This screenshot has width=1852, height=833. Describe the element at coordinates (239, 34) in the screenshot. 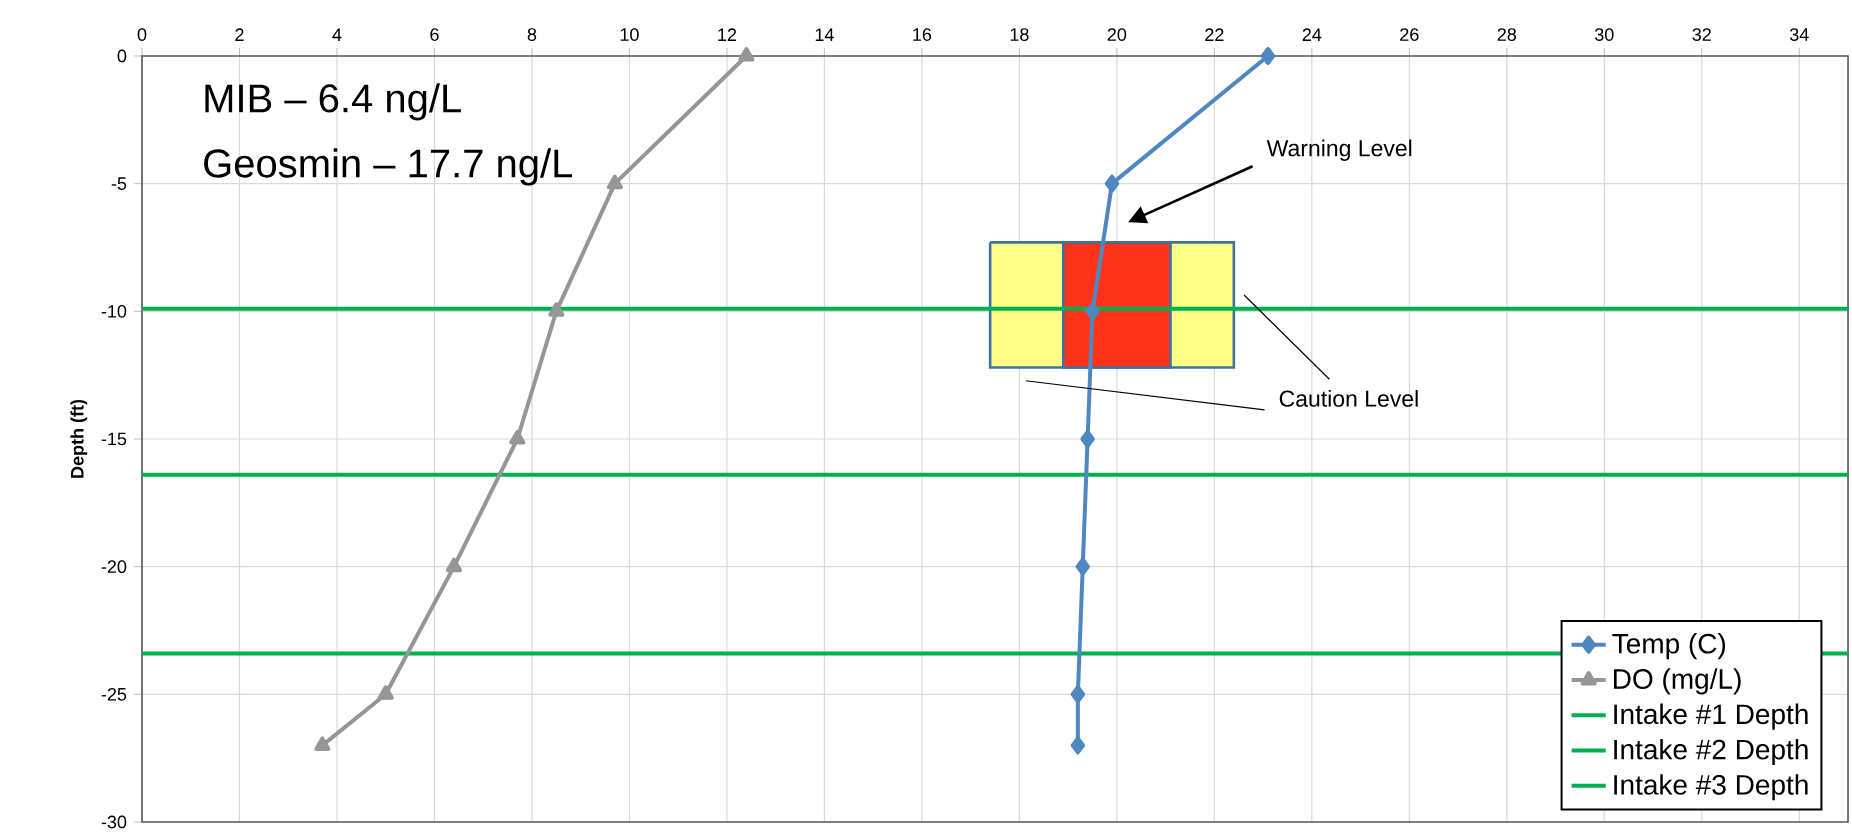

I see `x-tick-label: 2` at that location.